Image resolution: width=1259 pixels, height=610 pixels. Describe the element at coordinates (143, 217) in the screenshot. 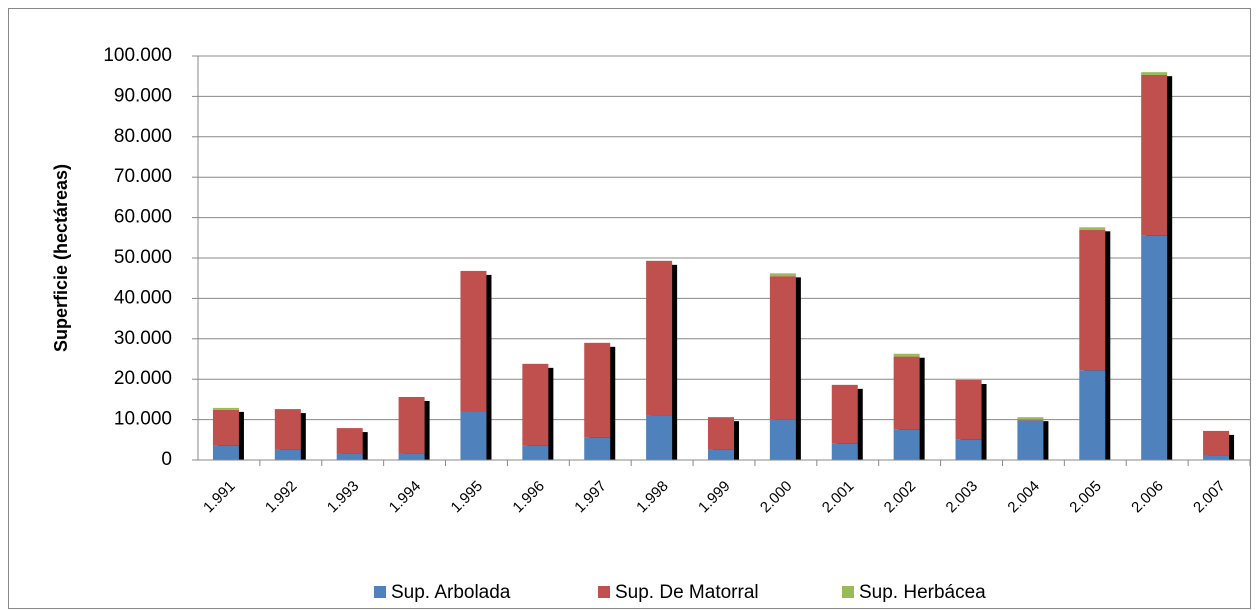

I see `y-tick-label: 60.000` at that location.